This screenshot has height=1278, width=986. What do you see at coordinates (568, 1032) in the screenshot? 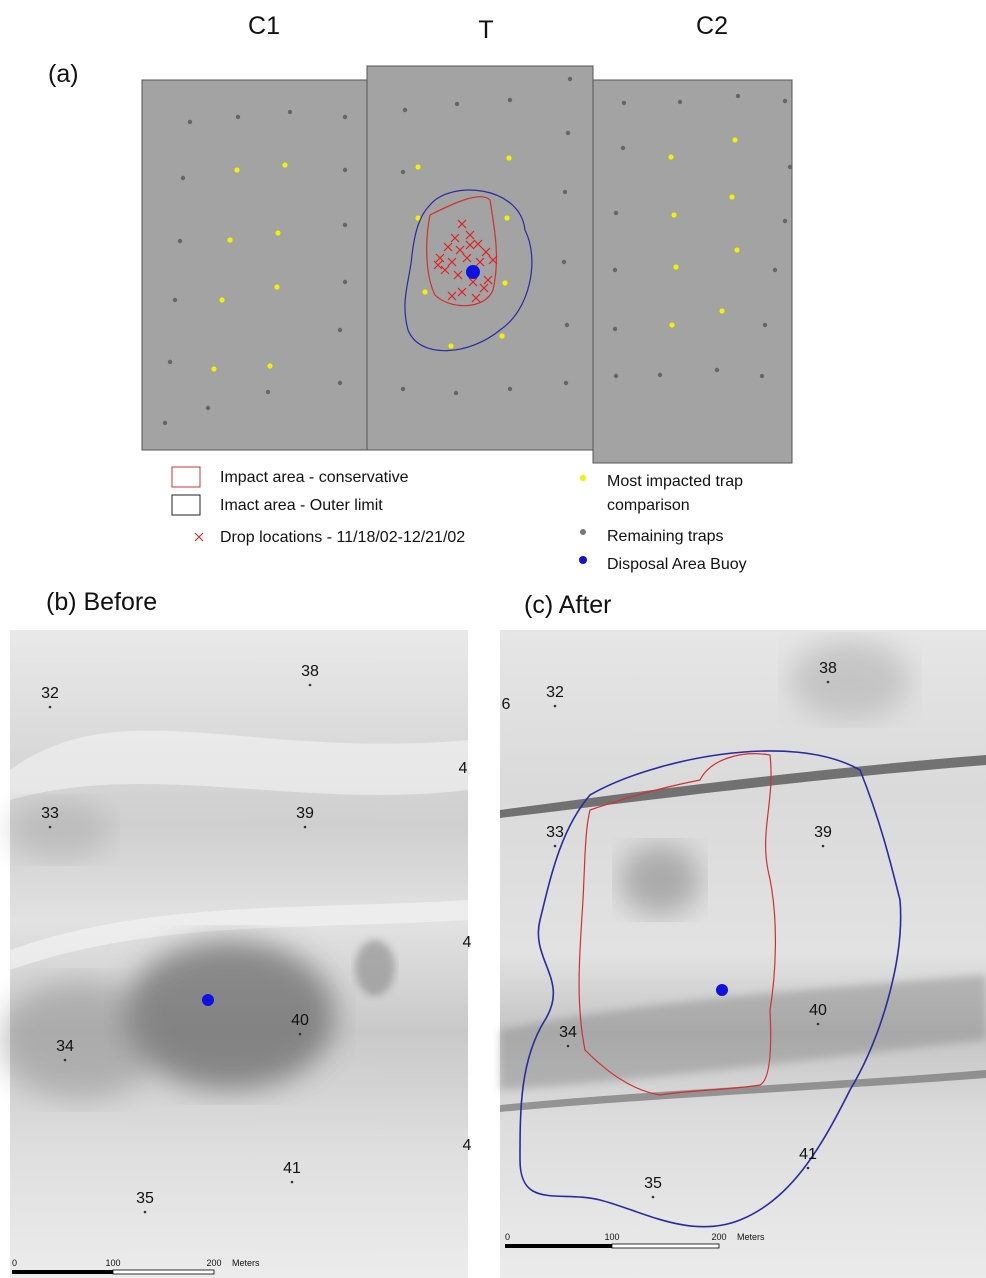
I see `trap-label: 34` at bounding box center [568, 1032].